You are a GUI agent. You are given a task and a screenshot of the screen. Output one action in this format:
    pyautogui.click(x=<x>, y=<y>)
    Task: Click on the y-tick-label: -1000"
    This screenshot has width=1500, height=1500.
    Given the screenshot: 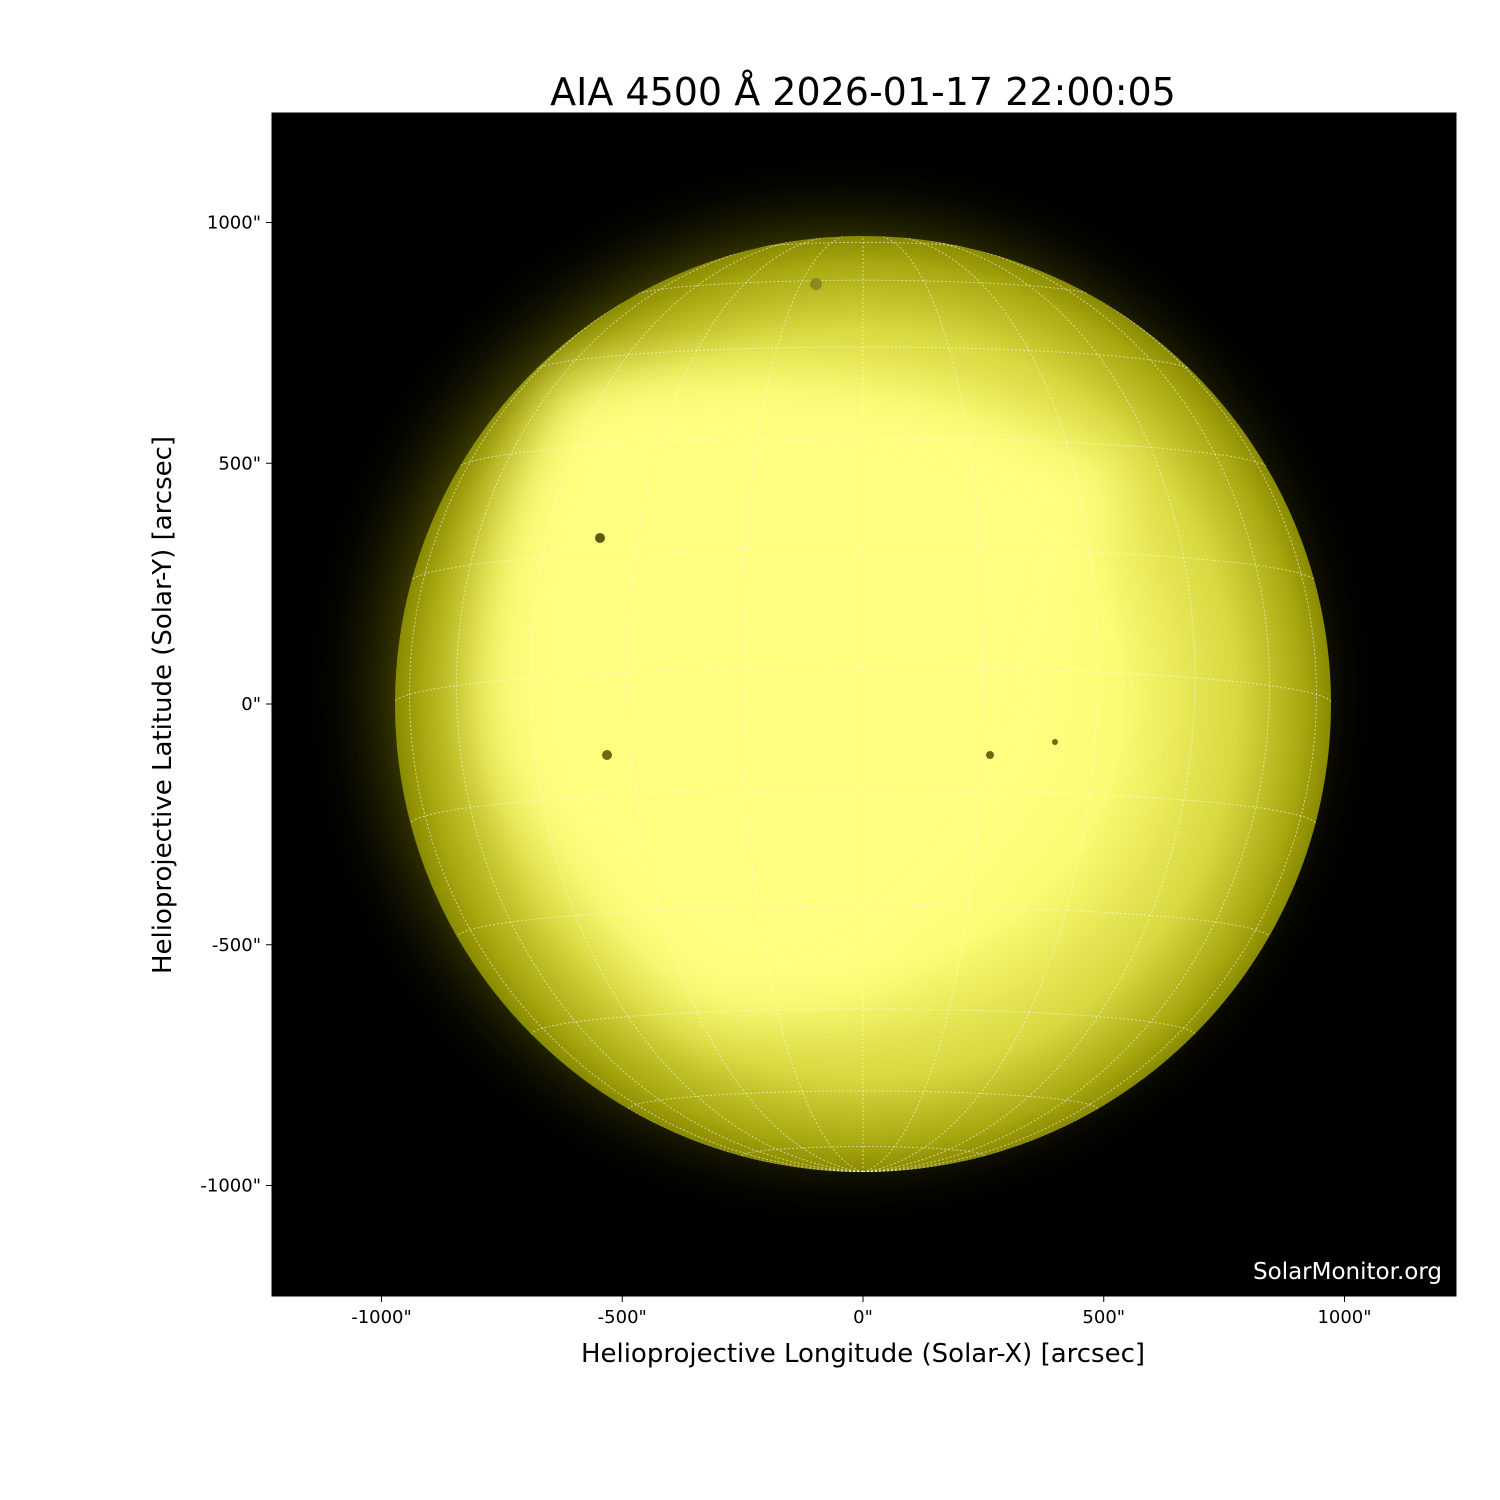 What is the action you would take?
    pyautogui.click(x=230, y=1186)
    